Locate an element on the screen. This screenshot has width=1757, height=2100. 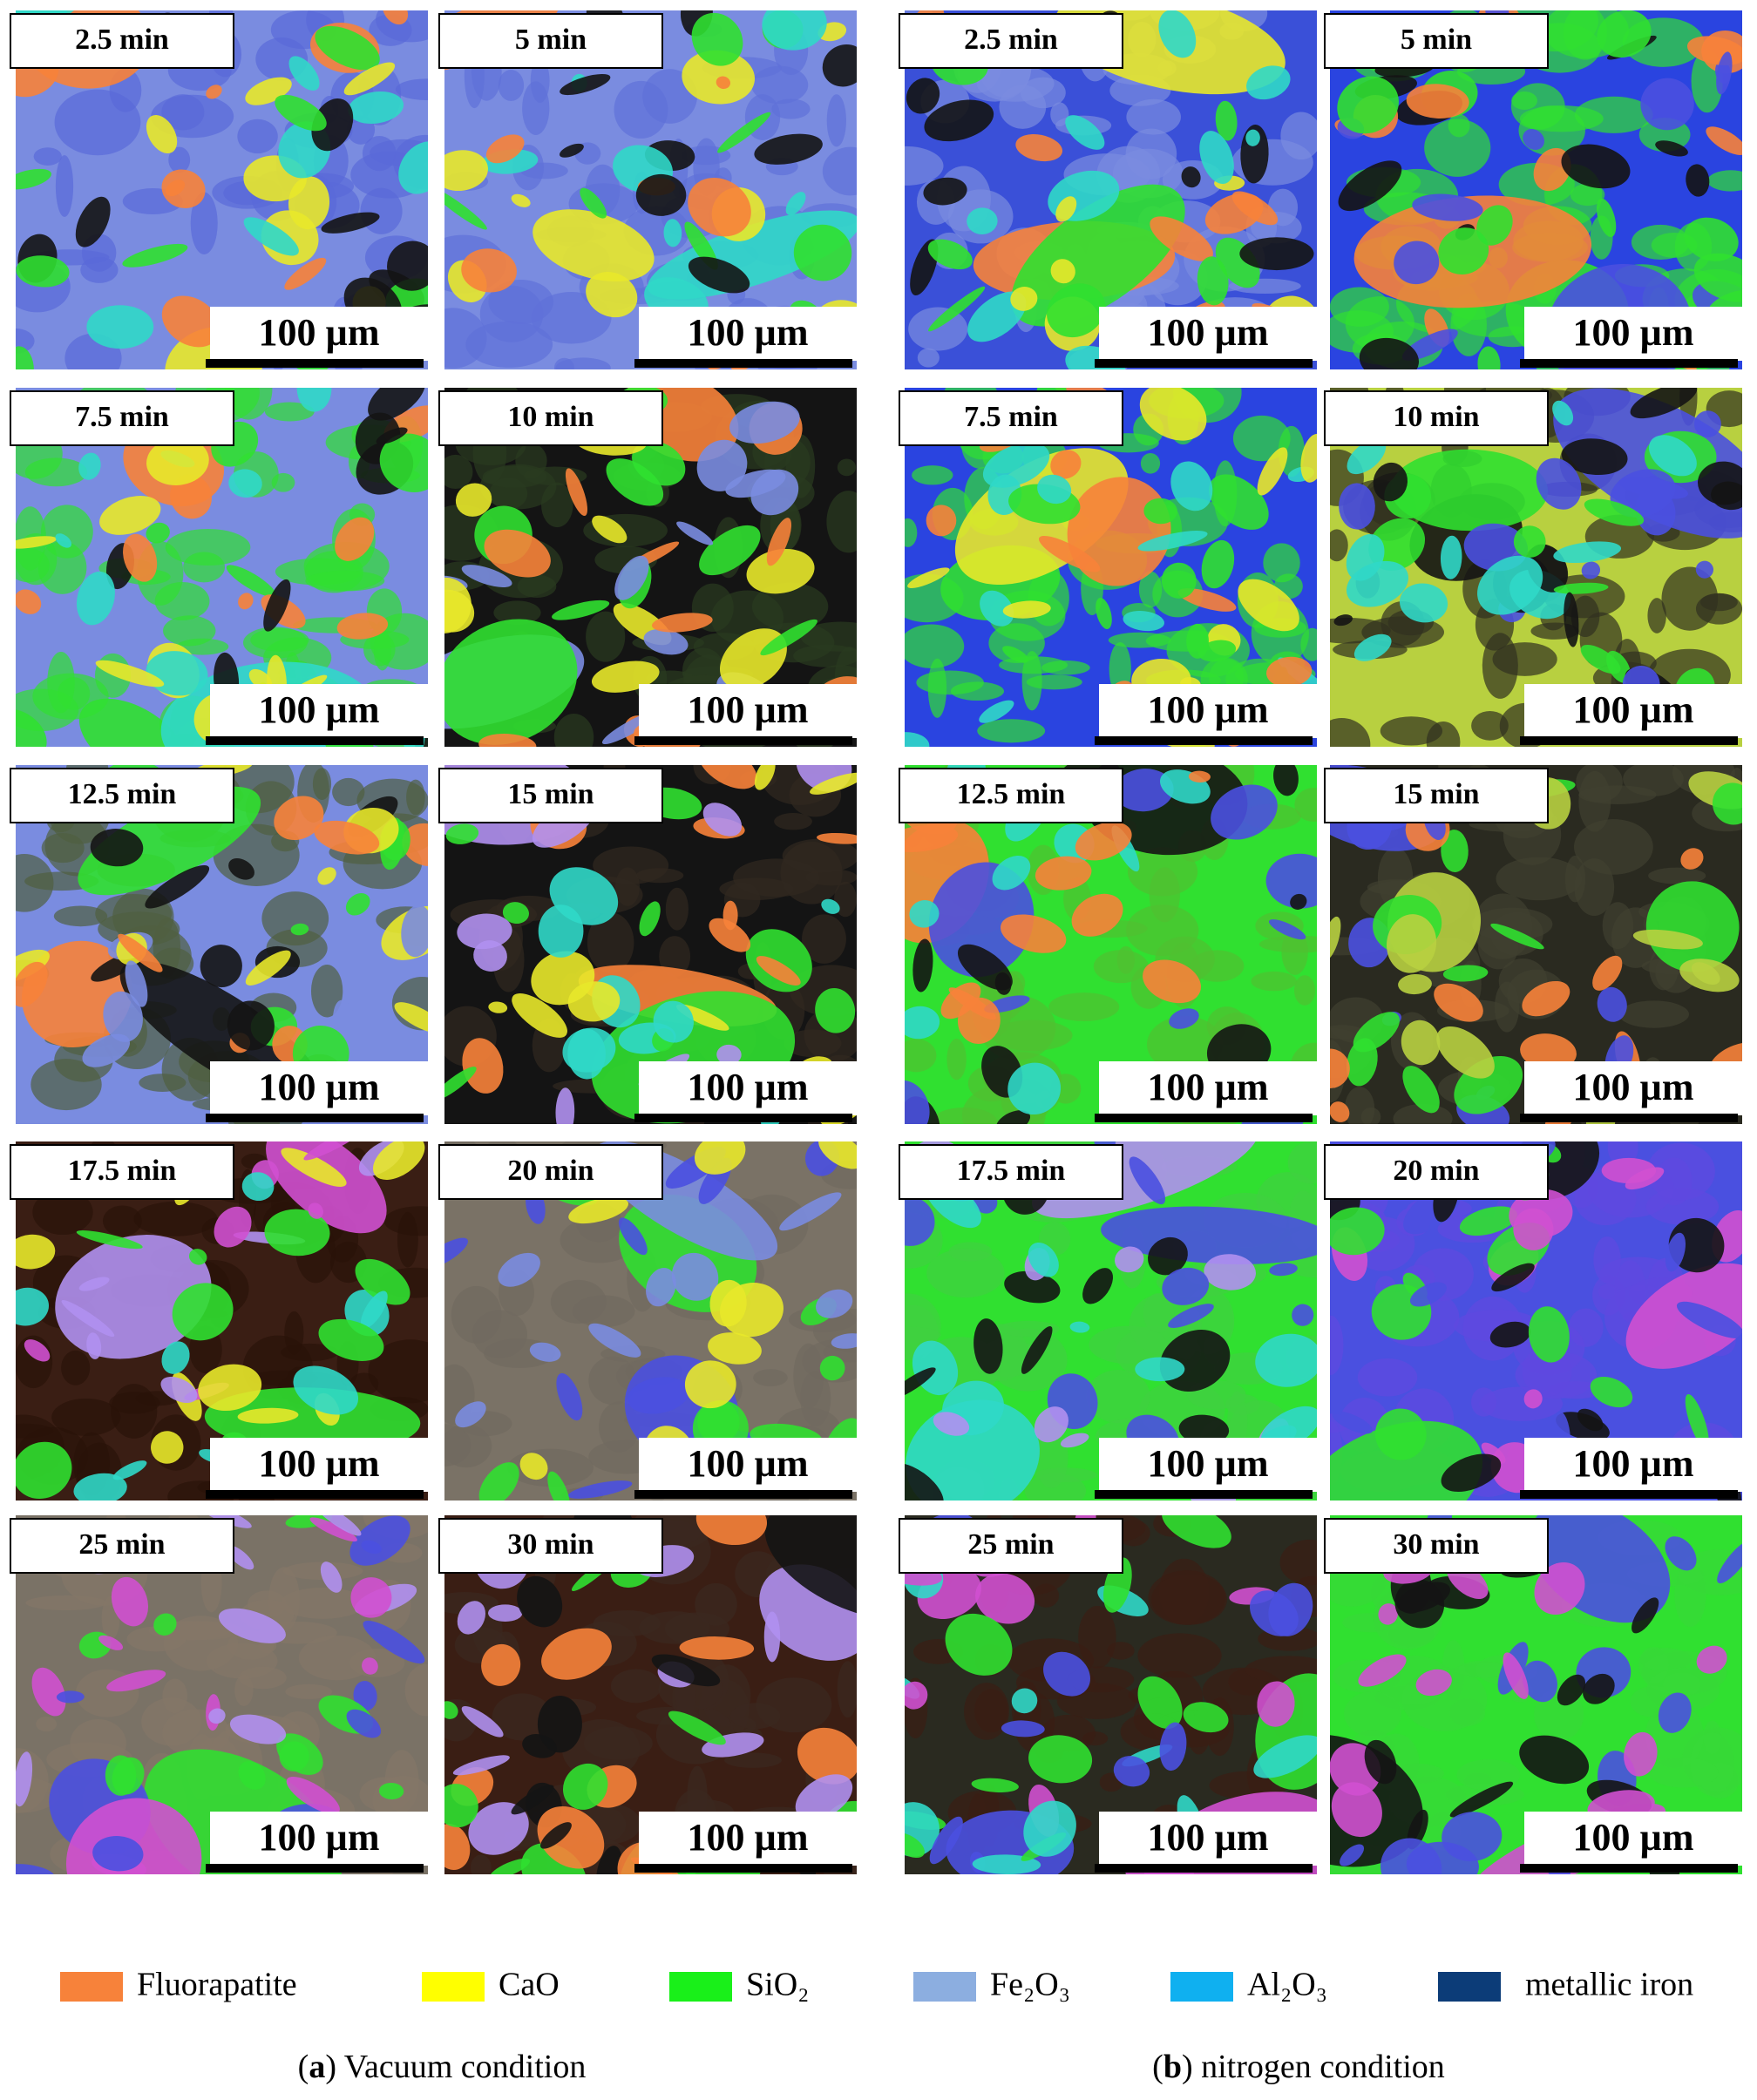
time-label: 20 min is located at coordinates (1436, 1171).